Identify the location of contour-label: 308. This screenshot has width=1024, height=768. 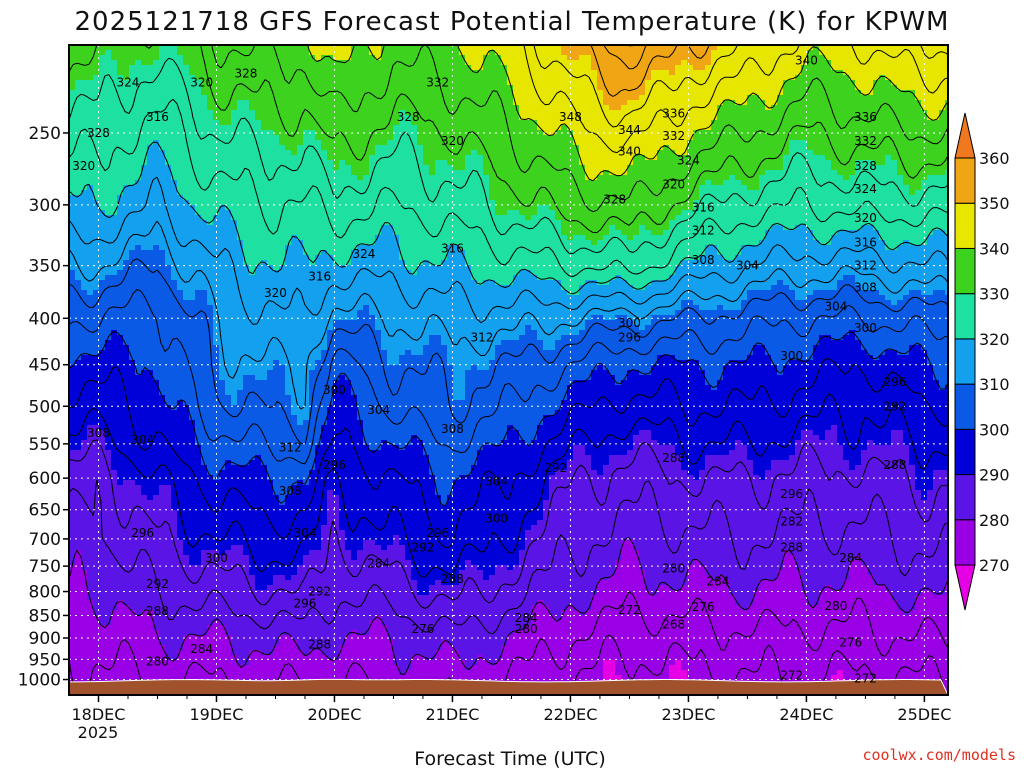
(452, 429).